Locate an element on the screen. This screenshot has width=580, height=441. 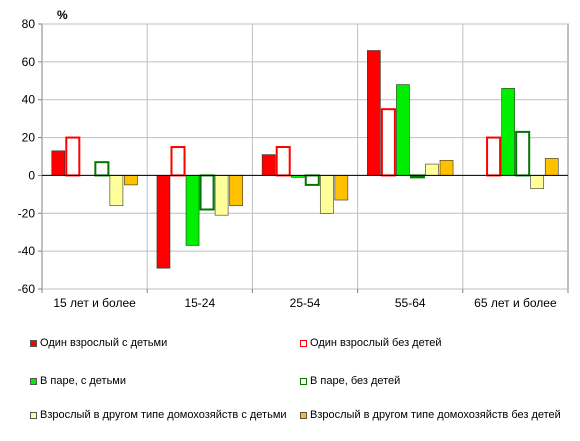
y-tick-label: 60 is located at coordinates (29, 62).